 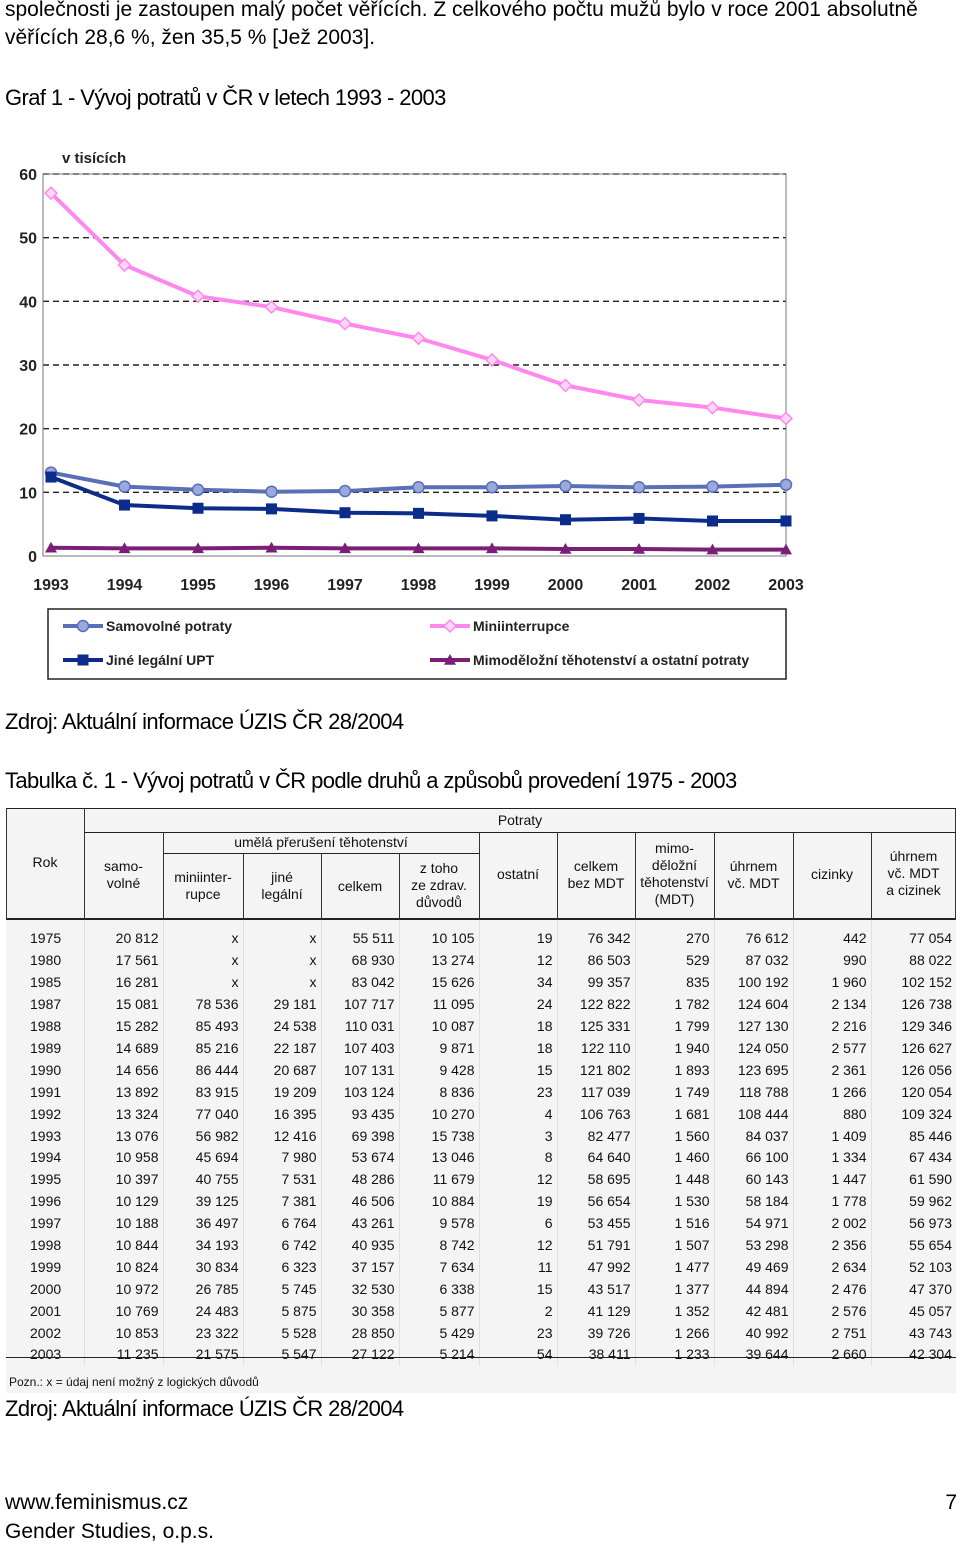 What do you see at coordinates (438, 1179) in the screenshot?
I see `table-cell: 11 679` at bounding box center [438, 1179].